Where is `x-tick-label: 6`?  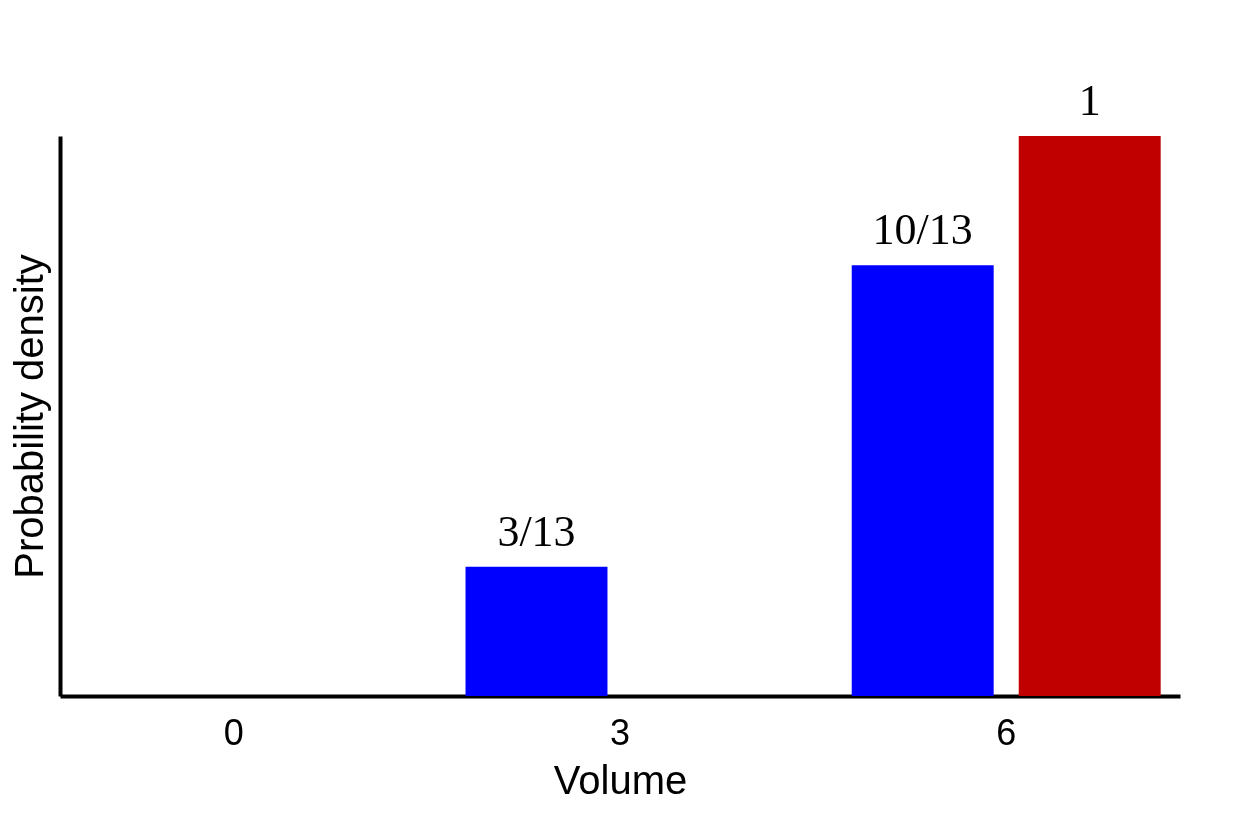
x-tick-label: 6 is located at coordinates (1006, 732).